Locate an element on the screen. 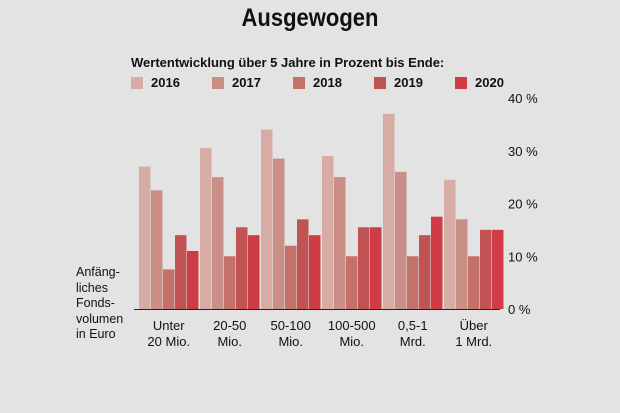  x-tick-label: Über 1 Mrd. is located at coordinates (473, 333).